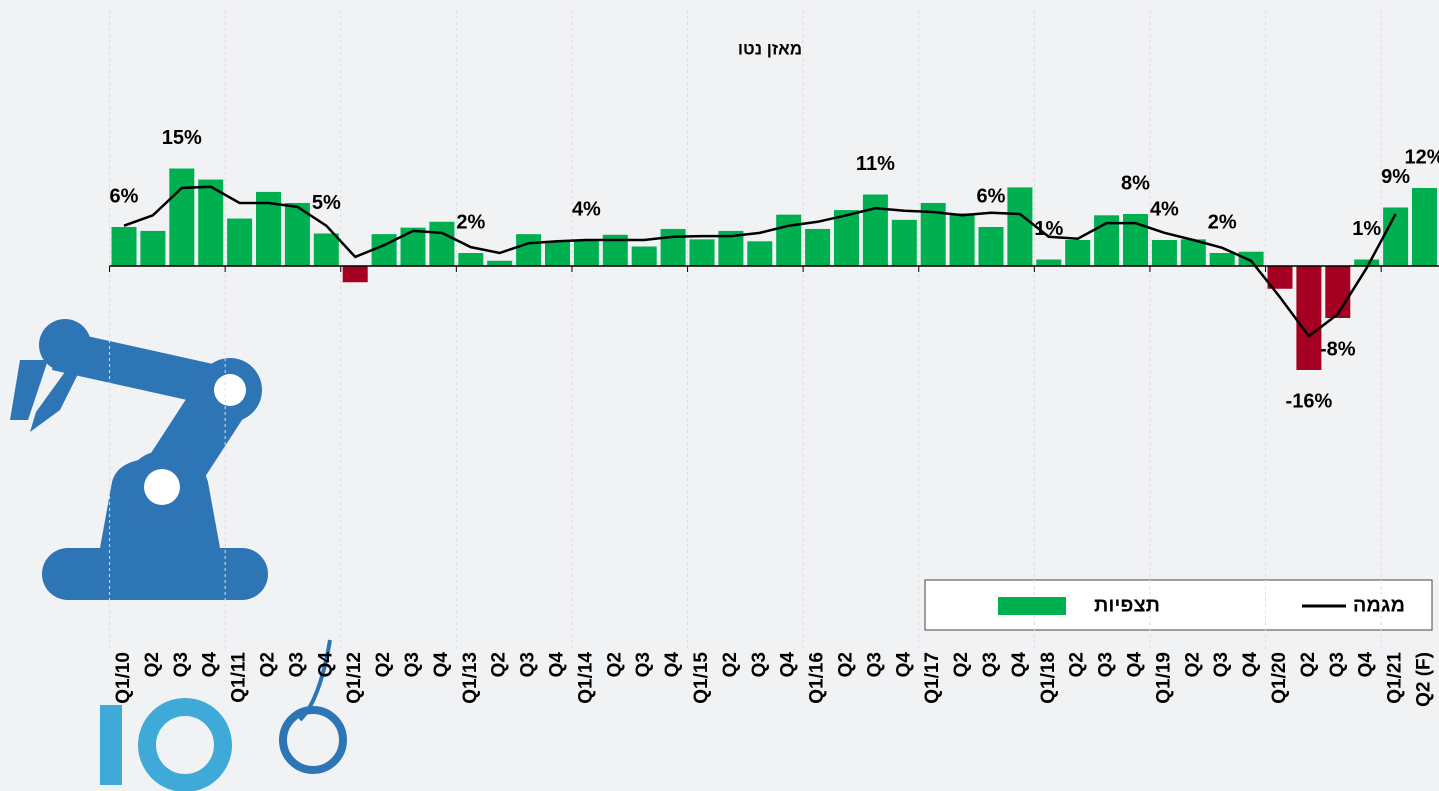 This screenshot has height=791, width=1439. Describe the element at coordinates (1127, 605) in the screenshot. I see `legend-label: תצפיות` at that location.